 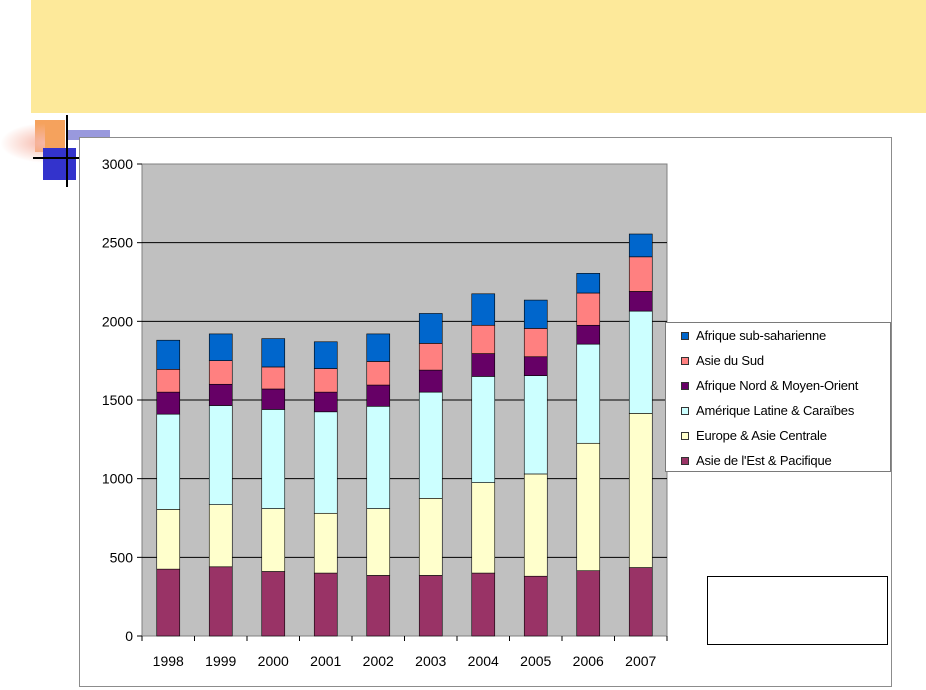 What do you see at coordinates (761, 335) in the screenshot?
I see `legend-label: Afrique sub-saharienne` at bounding box center [761, 335].